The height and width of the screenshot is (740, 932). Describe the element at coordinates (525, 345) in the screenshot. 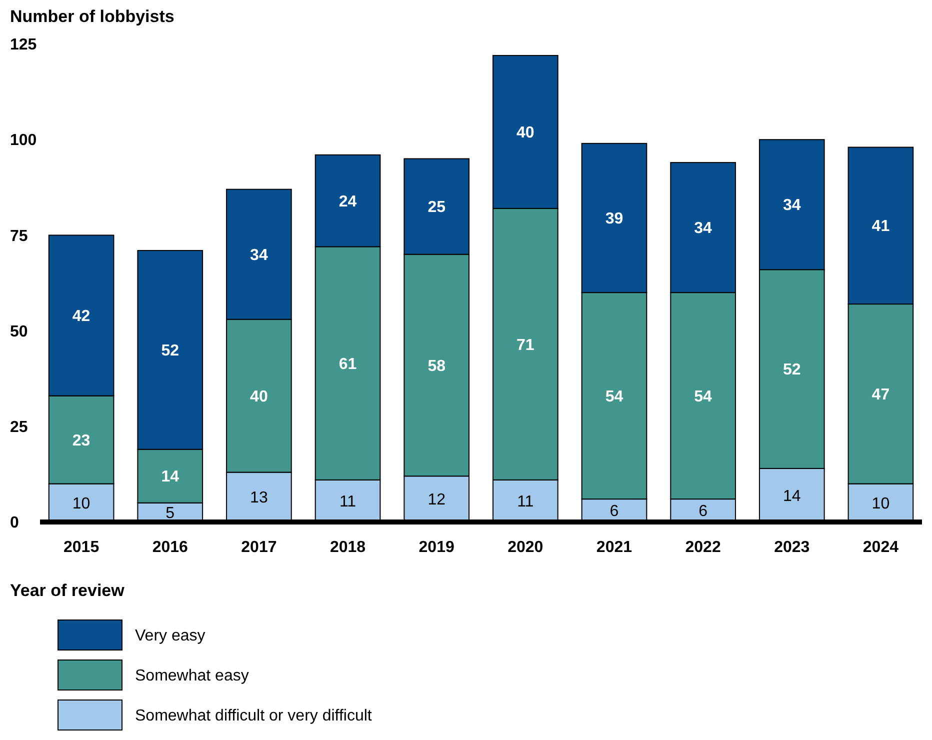

I see `data-label: 71` at that location.